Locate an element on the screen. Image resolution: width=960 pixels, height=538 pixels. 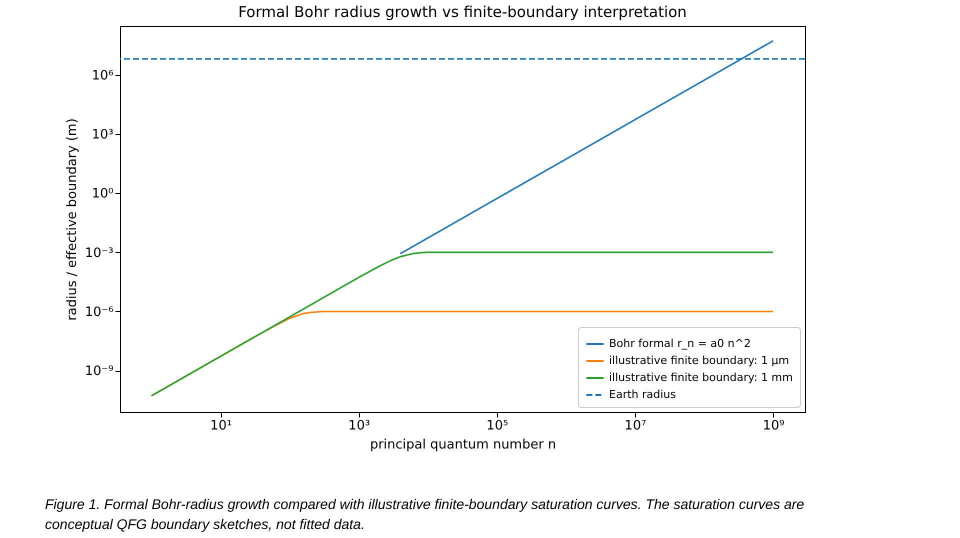
legend-label: Earth radius is located at coordinates (642, 394).